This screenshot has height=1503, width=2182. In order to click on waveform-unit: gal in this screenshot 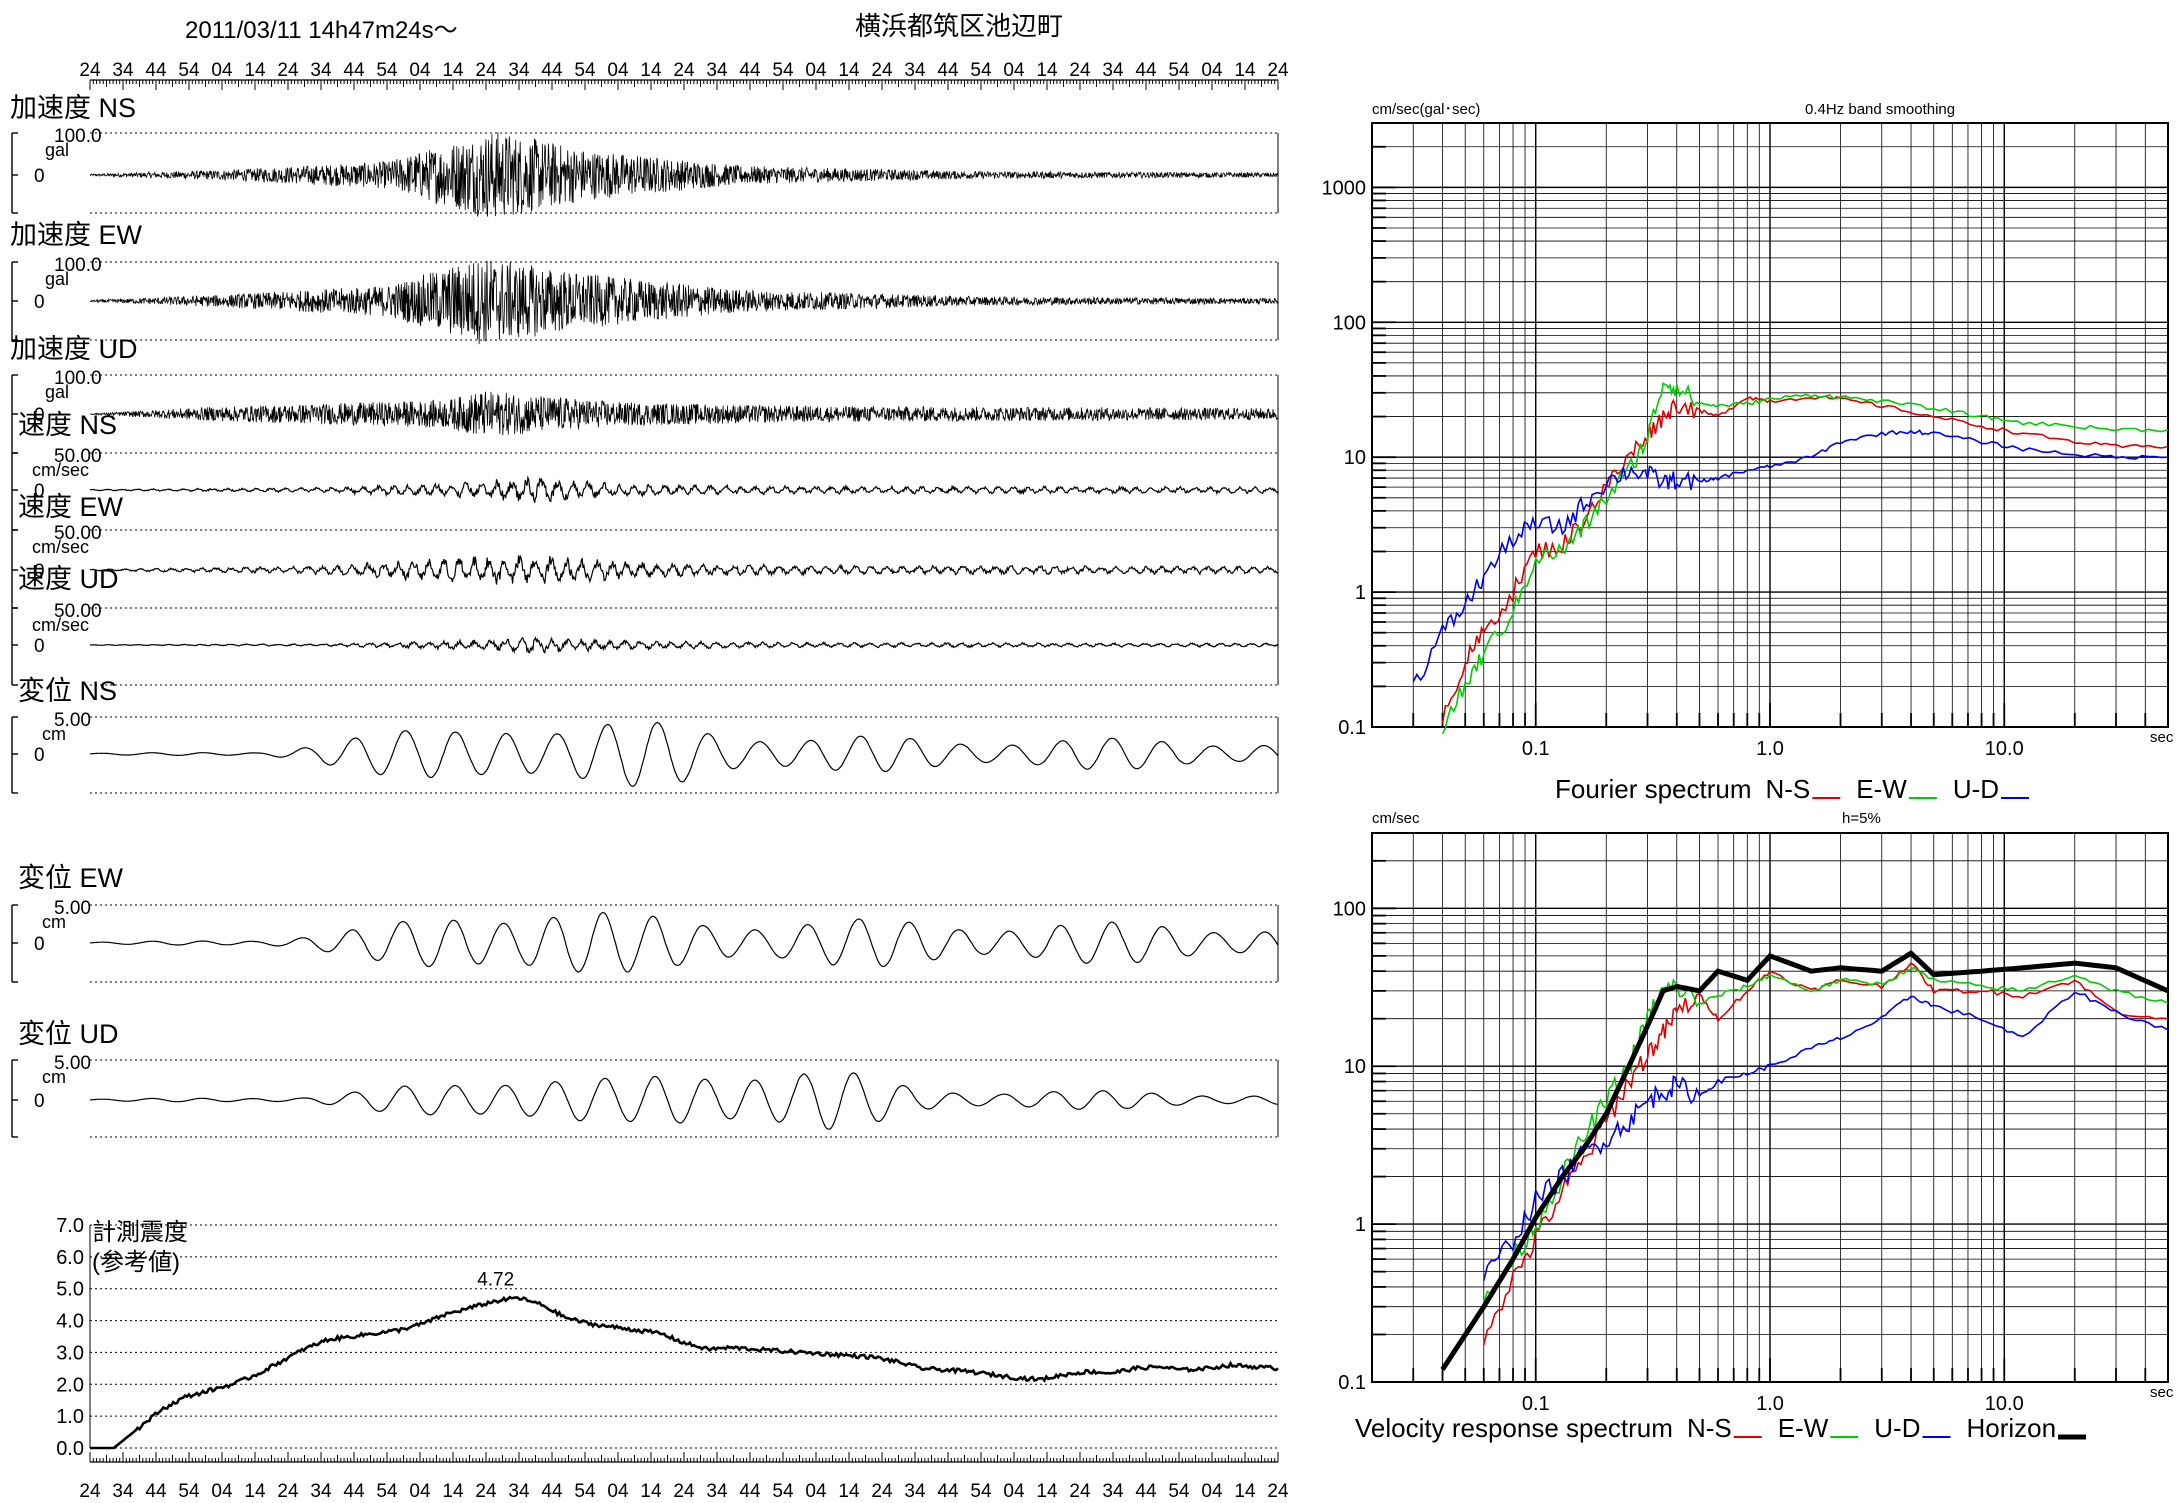, I will do `click(57, 279)`.